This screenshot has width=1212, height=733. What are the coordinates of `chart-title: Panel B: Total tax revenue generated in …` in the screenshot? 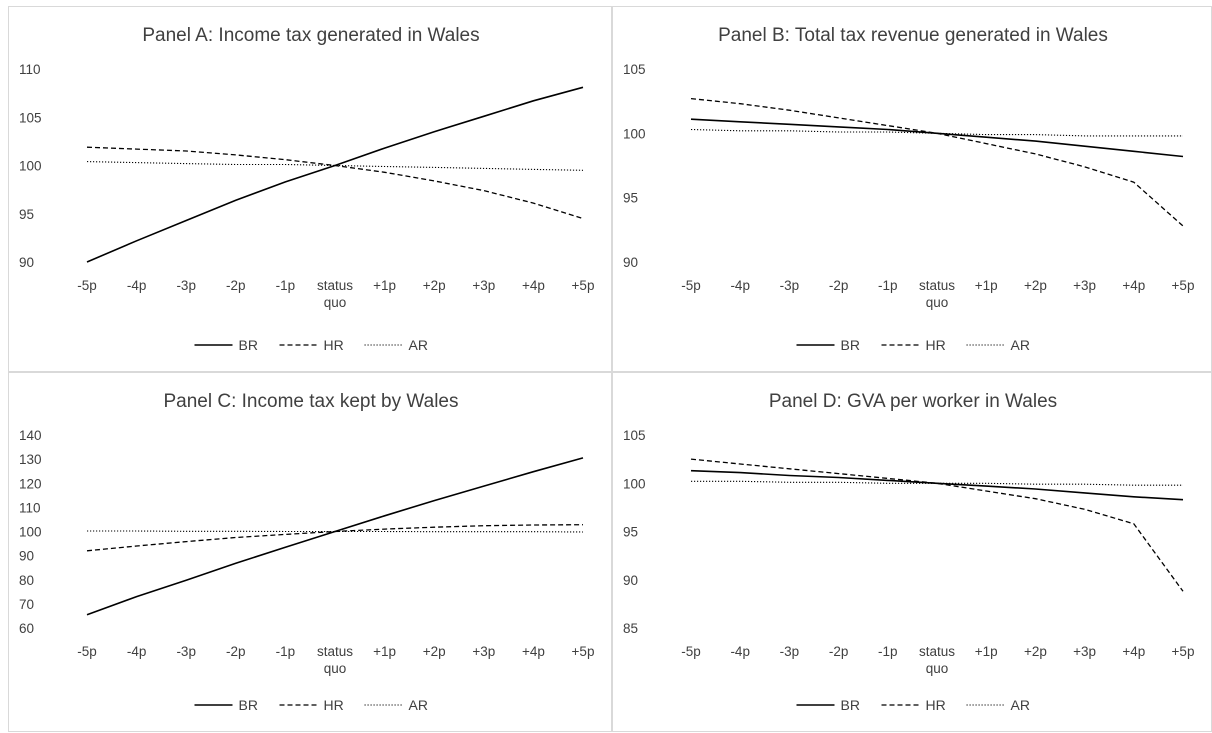 It's located at (913, 35).